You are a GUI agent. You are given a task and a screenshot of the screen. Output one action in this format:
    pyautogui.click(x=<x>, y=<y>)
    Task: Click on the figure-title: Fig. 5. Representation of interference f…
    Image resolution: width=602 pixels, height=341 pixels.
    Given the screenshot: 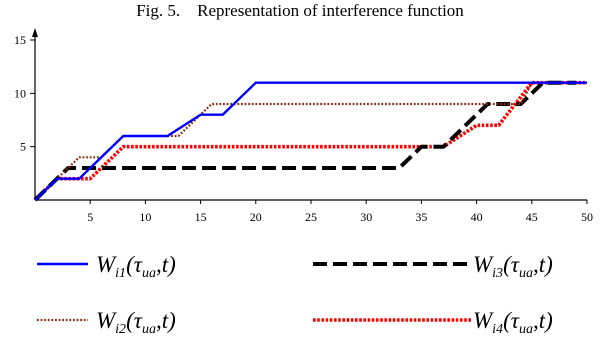 What is the action you would take?
    pyautogui.click(x=300, y=10)
    